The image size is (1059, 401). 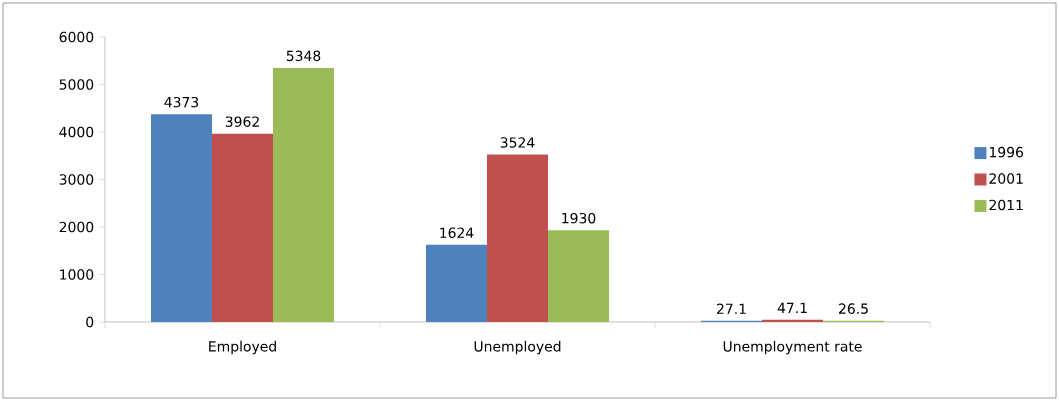 What do you see at coordinates (90, 322) in the screenshot?
I see `y-tick-label: 0` at bounding box center [90, 322].